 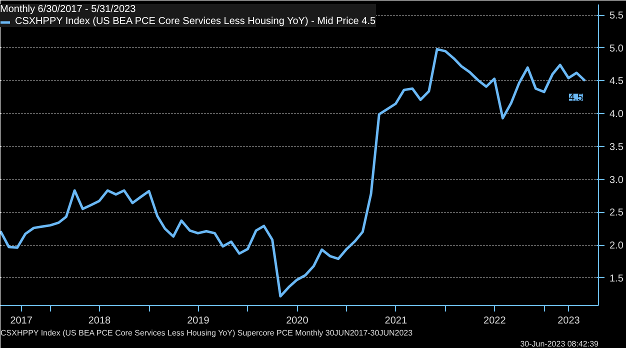 What do you see at coordinates (617, 278) in the screenshot?
I see `y-tick-label: 1.5` at bounding box center [617, 278].